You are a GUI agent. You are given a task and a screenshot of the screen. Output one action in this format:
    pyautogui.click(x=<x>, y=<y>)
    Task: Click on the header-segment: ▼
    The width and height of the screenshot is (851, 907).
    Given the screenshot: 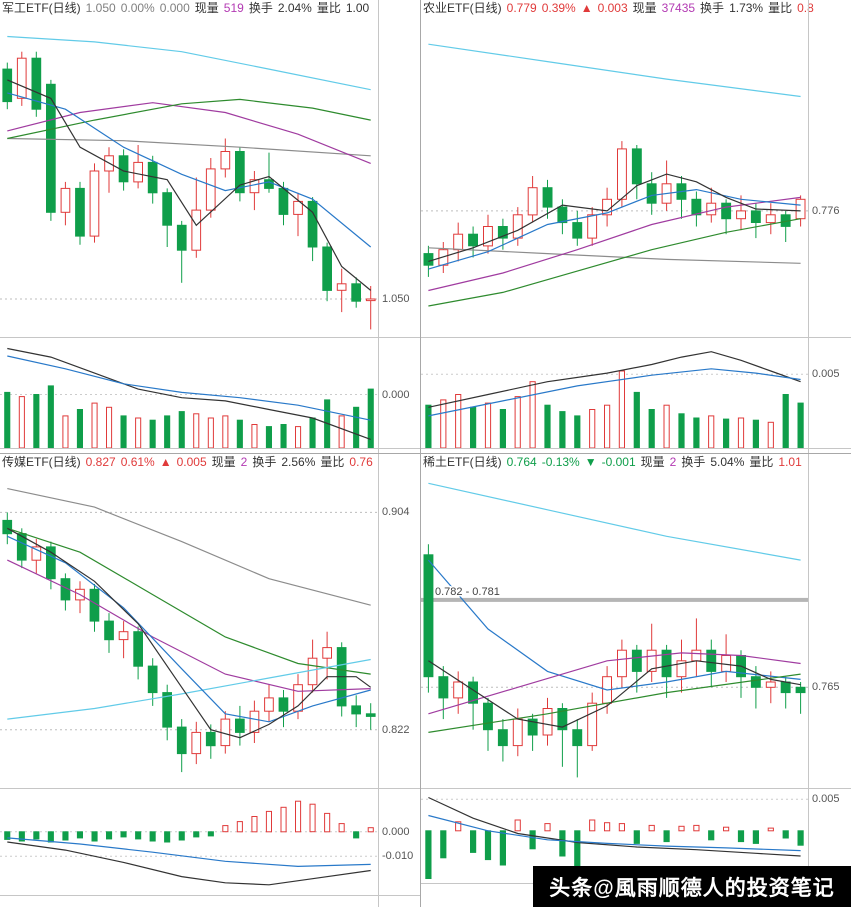 What is the action you would take?
    pyautogui.click(x=590, y=462)
    